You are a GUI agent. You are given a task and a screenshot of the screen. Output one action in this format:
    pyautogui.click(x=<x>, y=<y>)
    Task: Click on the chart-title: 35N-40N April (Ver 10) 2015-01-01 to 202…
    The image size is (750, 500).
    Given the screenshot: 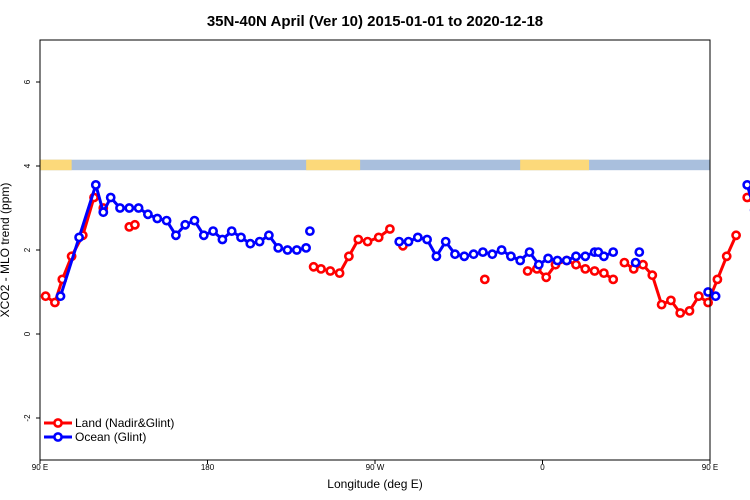 What is the action you would take?
    pyautogui.click(x=375, y=21)
    